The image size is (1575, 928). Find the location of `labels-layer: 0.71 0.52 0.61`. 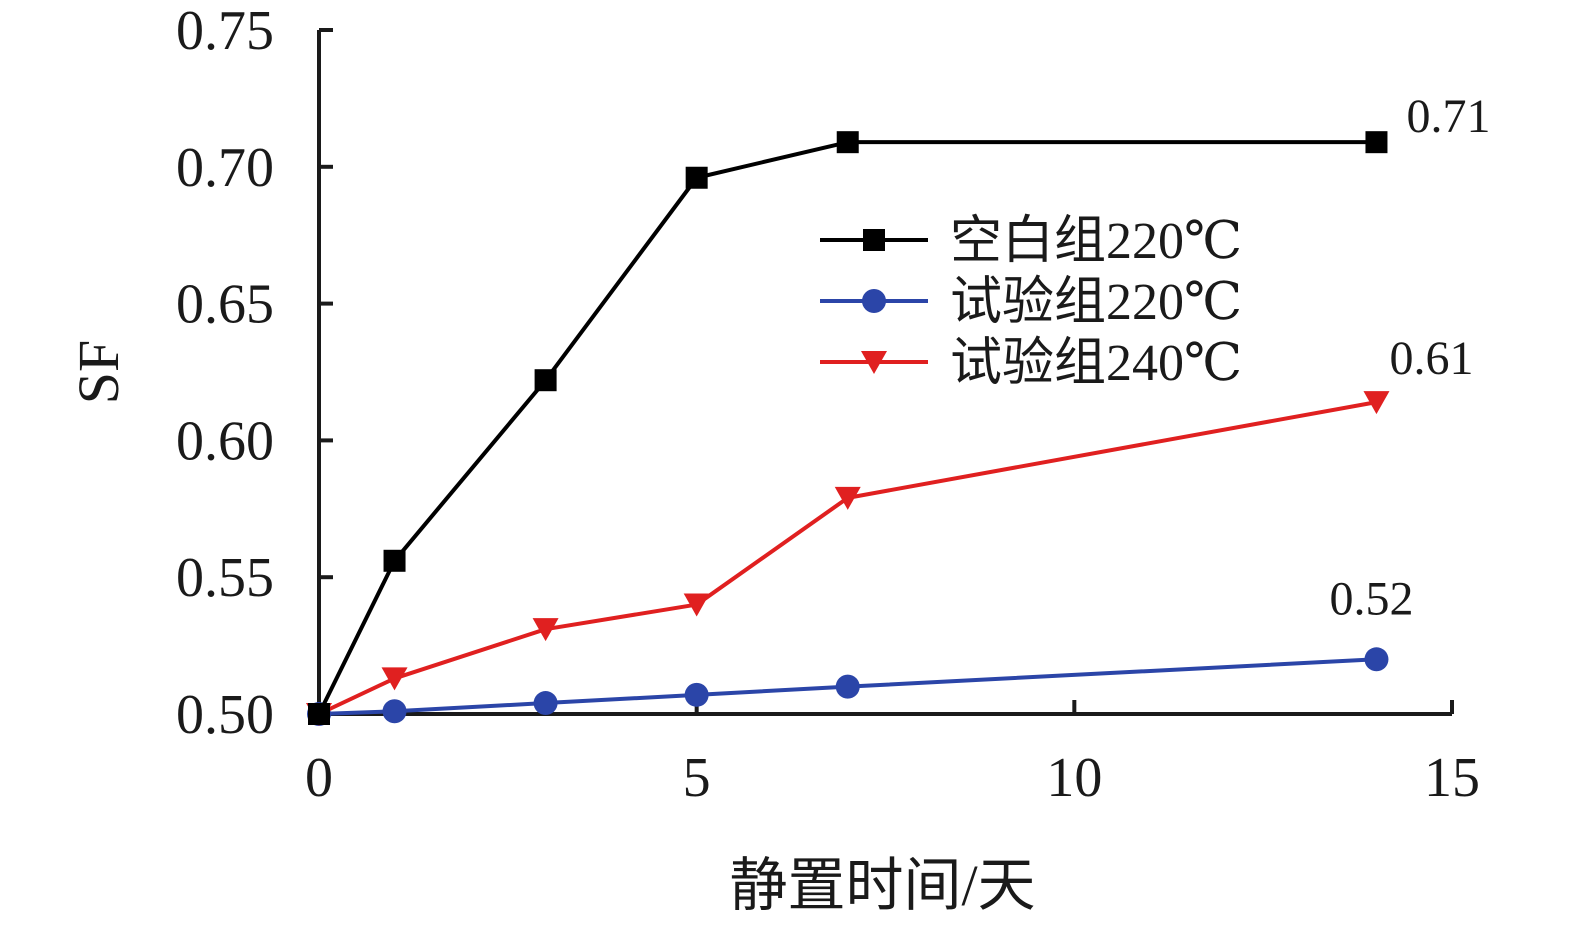

labels-layer: 0.71 0.52 0.61 is located at coordinates (1409, 357).